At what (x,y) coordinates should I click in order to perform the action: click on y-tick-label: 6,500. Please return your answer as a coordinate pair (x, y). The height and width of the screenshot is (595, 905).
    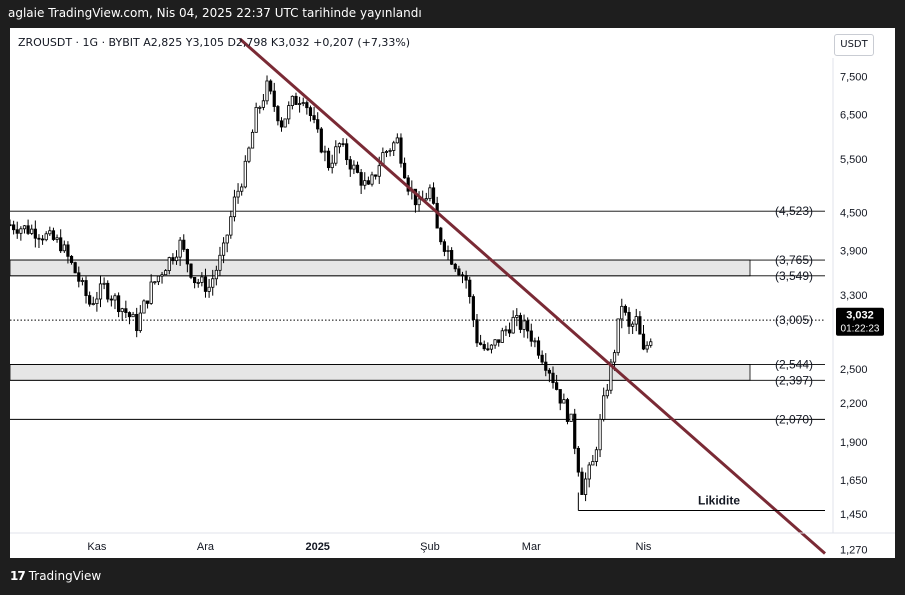
    Looking at the image, I should click on (854, 116).